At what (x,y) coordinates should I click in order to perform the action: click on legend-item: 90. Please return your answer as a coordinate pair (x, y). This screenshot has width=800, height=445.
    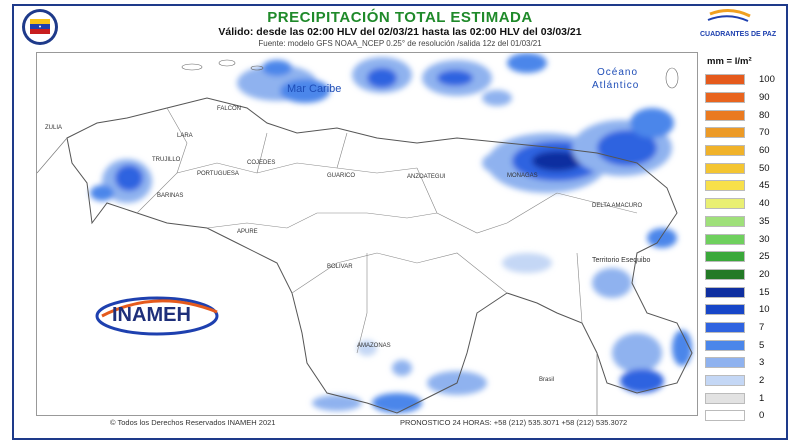
    Looking at the image, I should click on (744, 98).